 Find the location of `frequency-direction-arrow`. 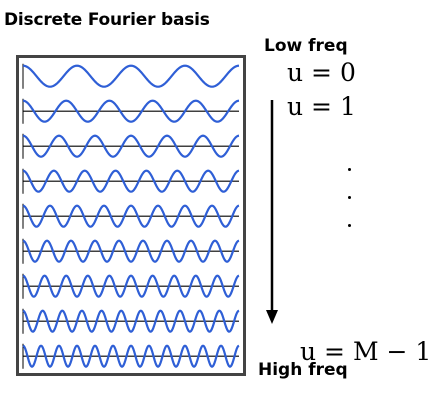

frequency-direction-arrow is located at coordinates (272, 212).